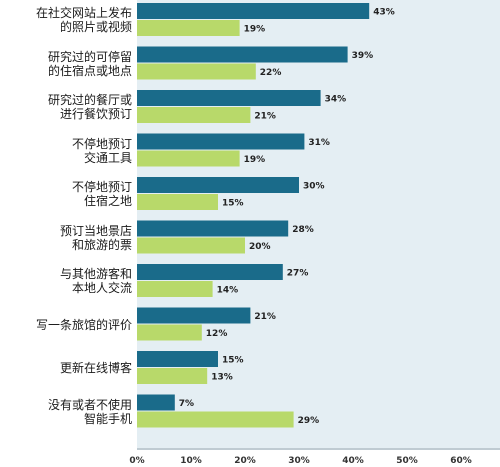  What do you see at coordinates (89, 63) in the screenshot?
I see `category-label-1: 研究过的可停留 的住宿点或地点` at bounding box center [89, 63].